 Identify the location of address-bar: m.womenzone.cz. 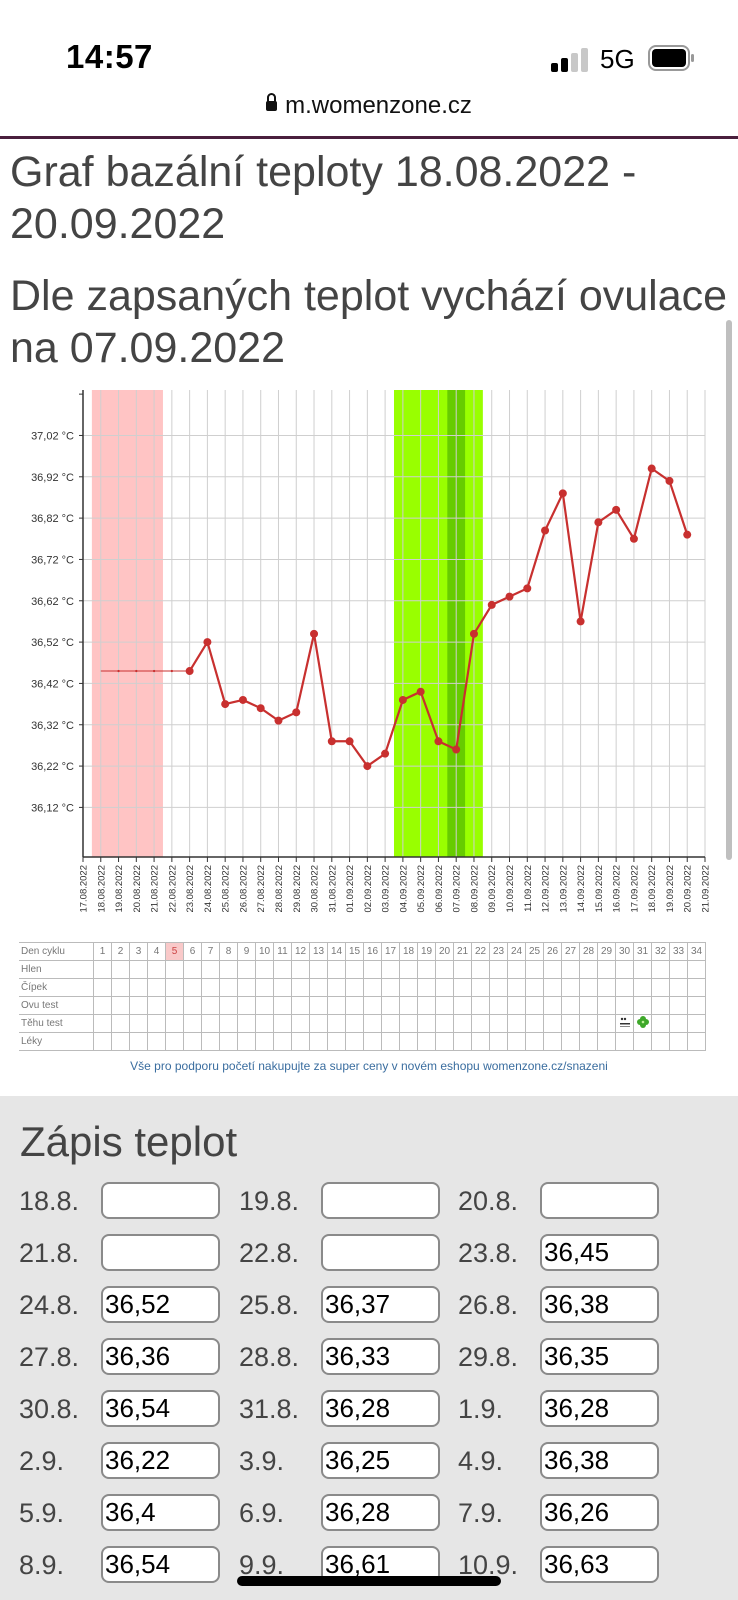
(369, 114).